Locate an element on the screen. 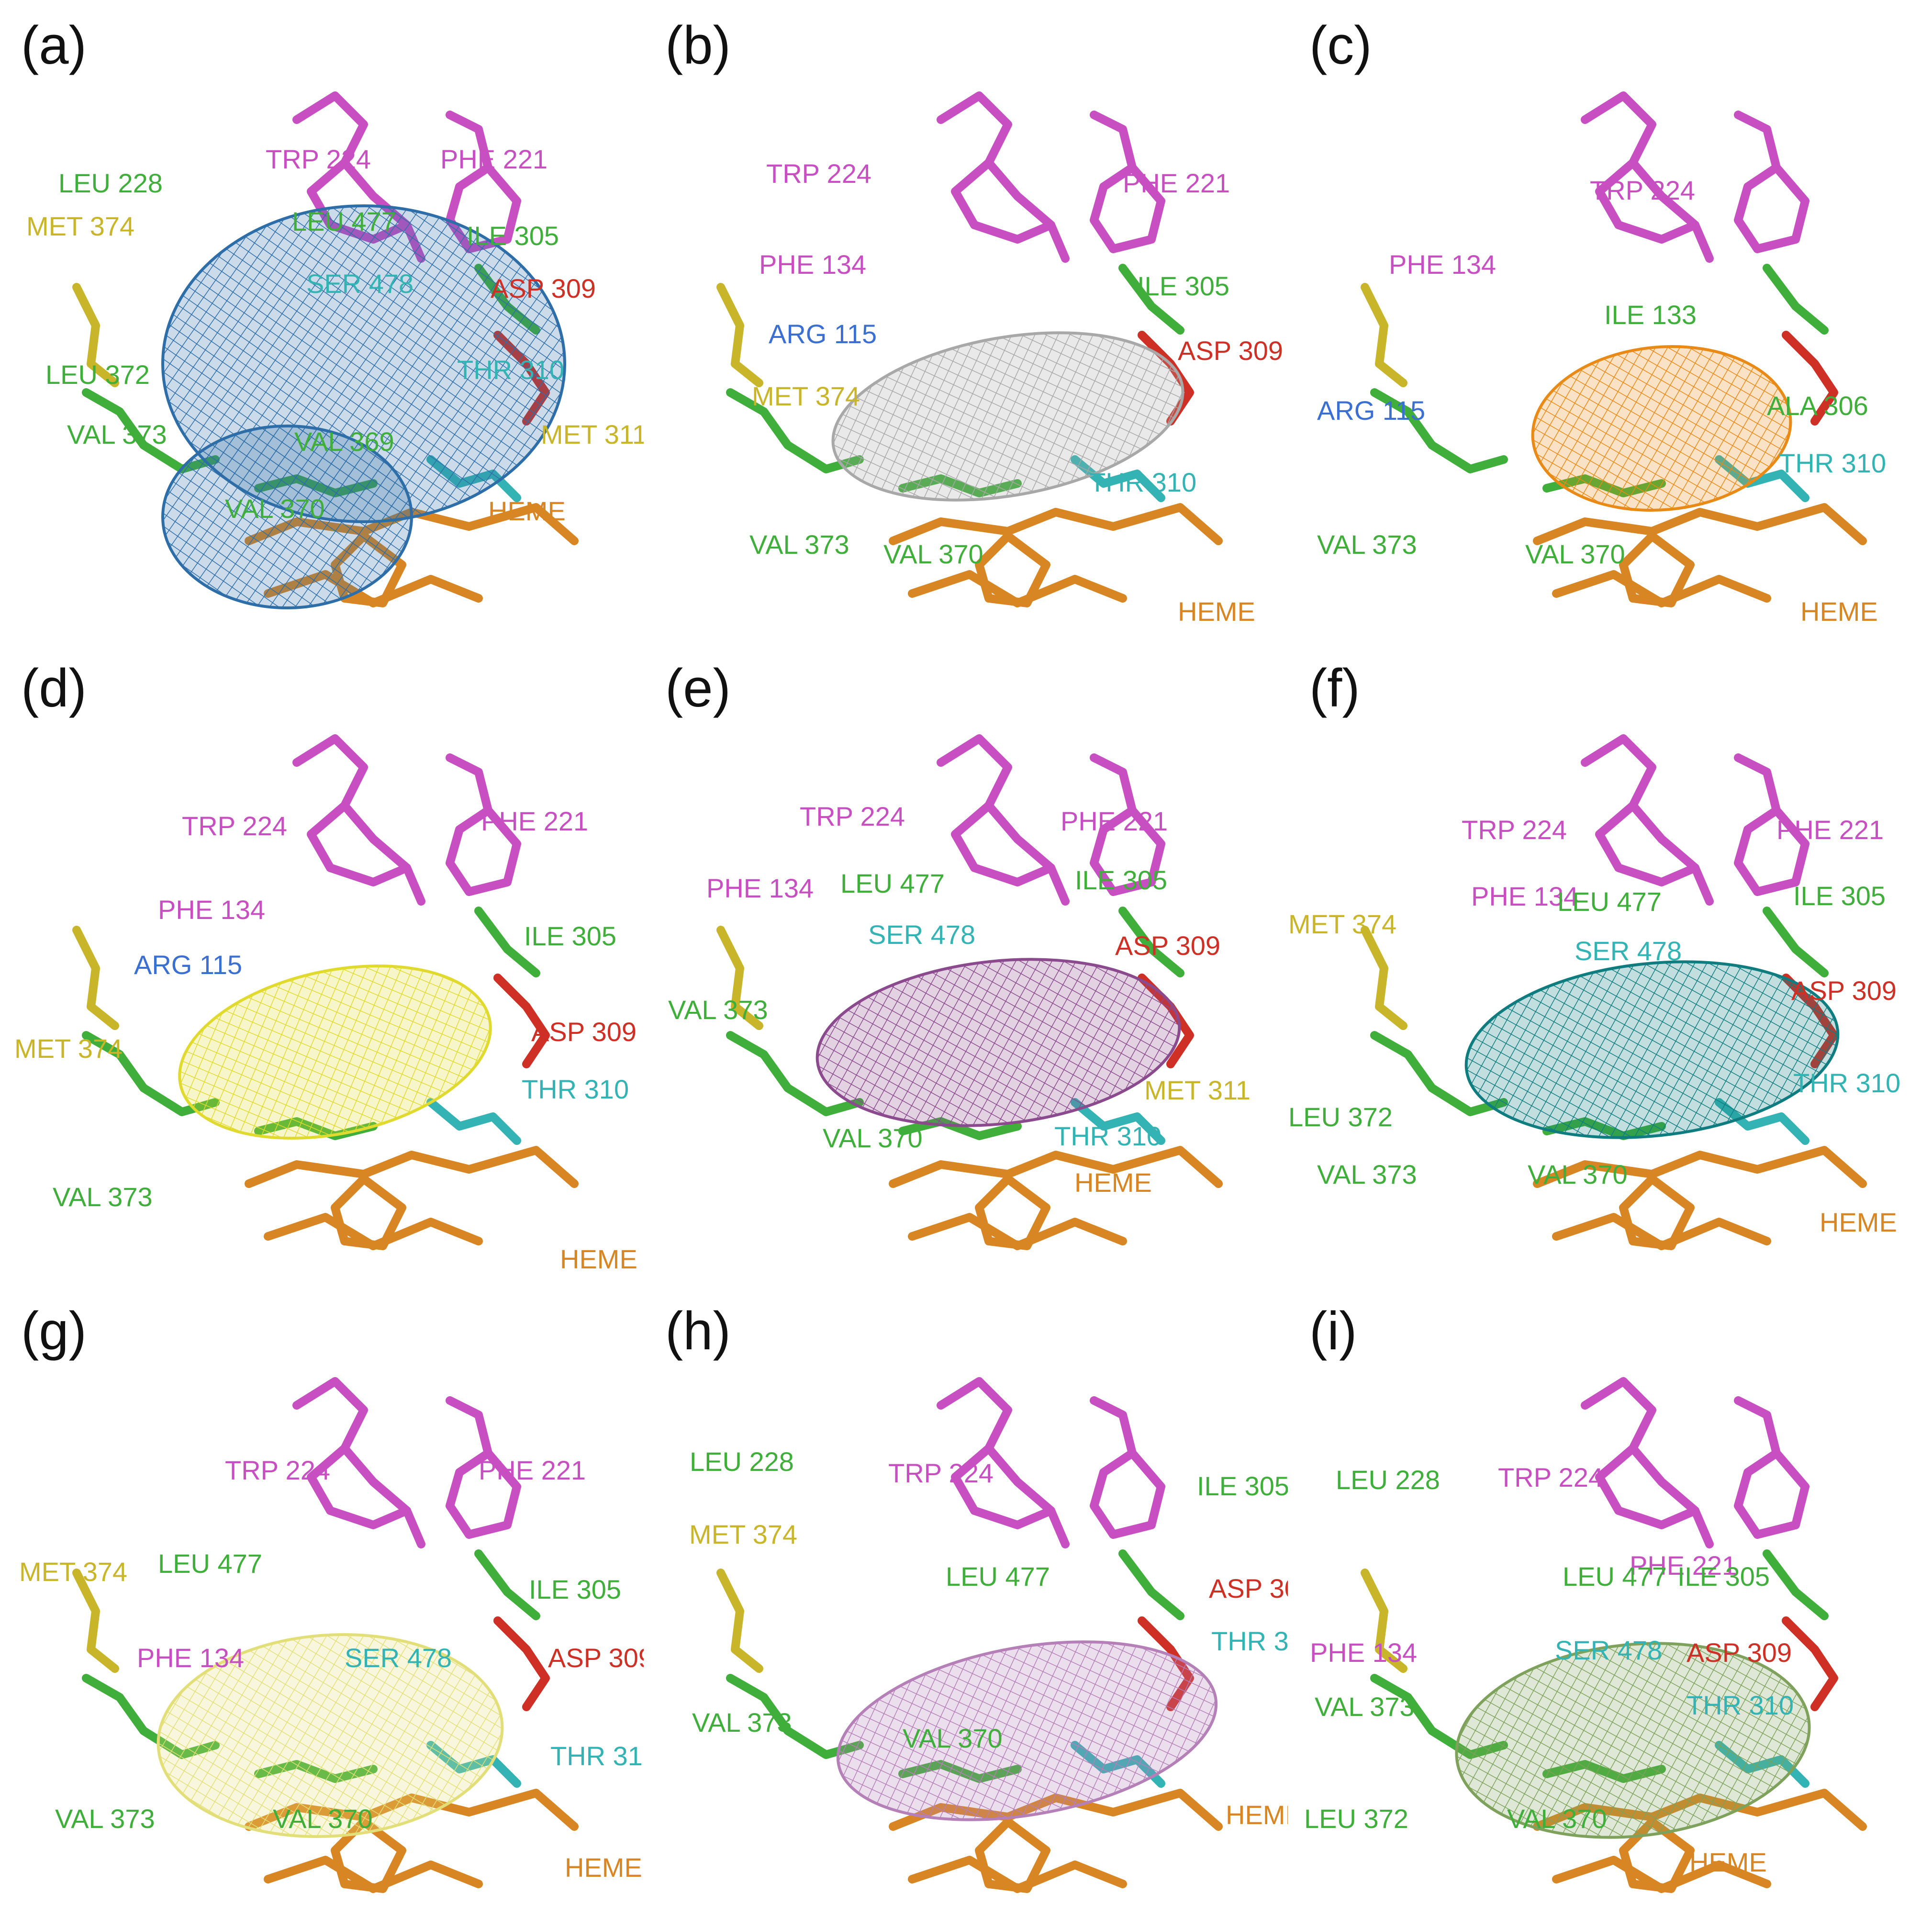 The height and width of the screenshot is (1928, 1932). panel-label: (g) is located at coordinates (54, 1331).